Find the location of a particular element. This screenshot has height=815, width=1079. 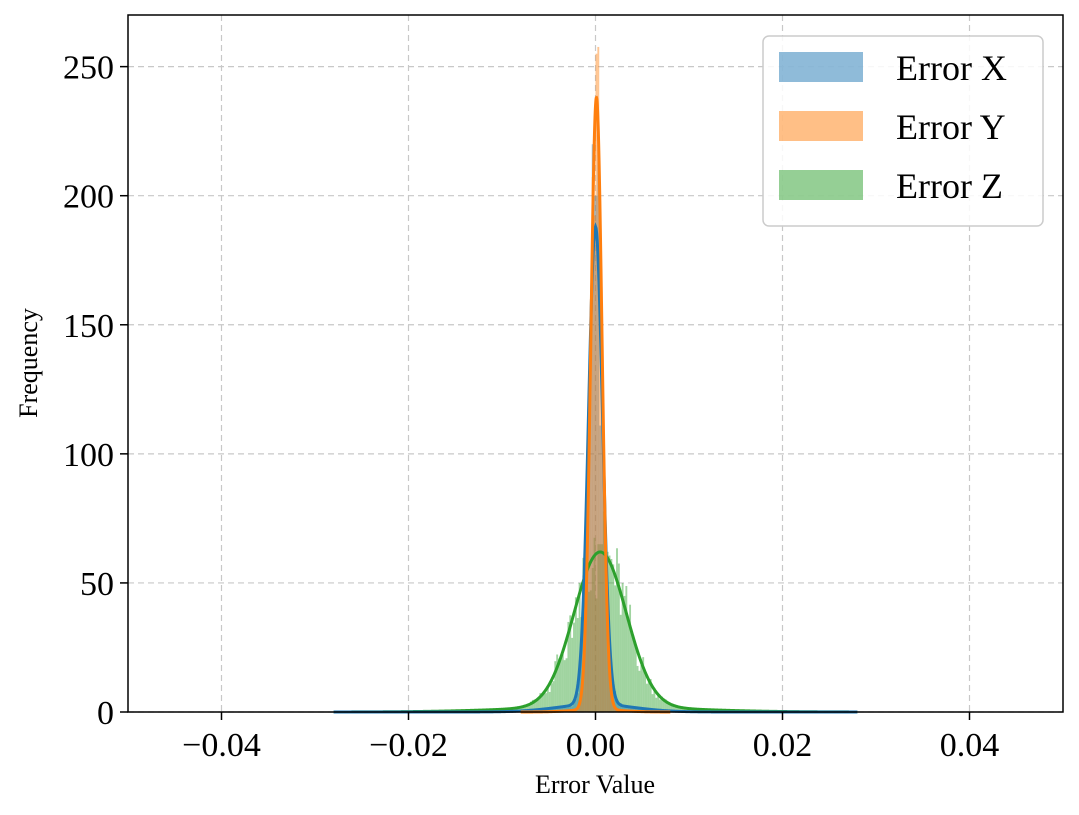

y-tick-label: 50 is located at coordinates (97, 584).